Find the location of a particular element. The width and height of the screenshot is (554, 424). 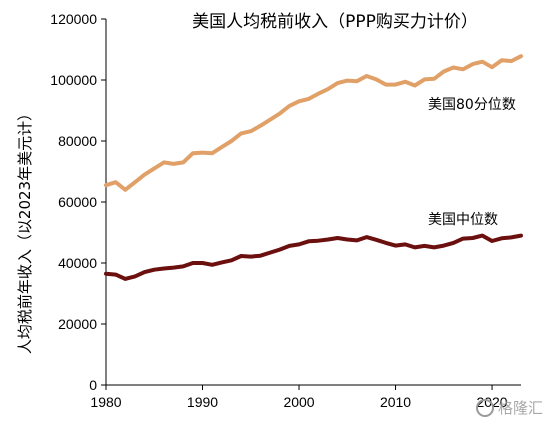

y-tick-label: 120000 is located at coordinates (73, 19).